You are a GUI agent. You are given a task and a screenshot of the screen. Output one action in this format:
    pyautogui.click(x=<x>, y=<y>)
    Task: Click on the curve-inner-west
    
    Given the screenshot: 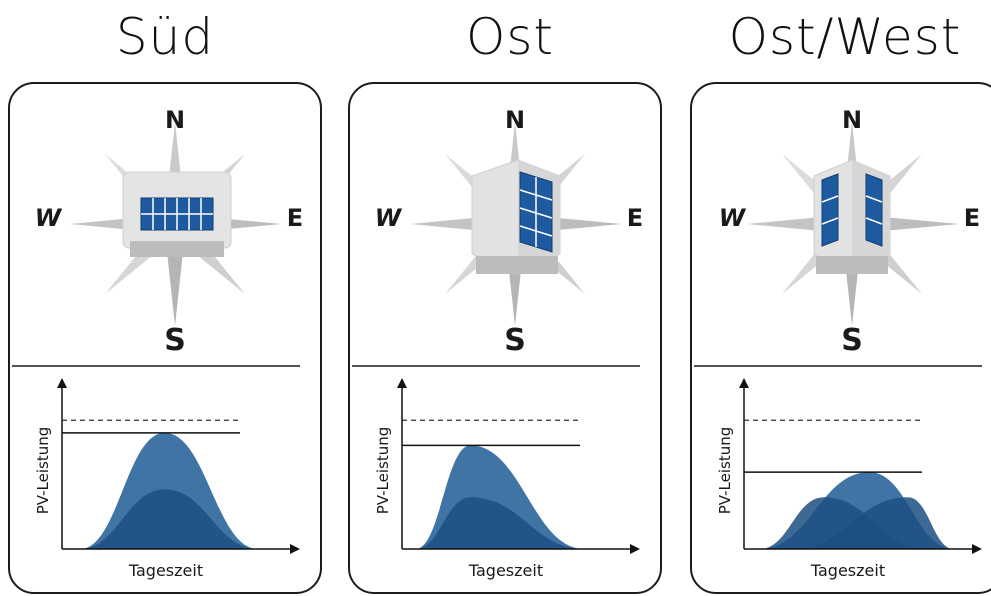 What is the action you would take?
    pyautogui.click(x=874, y=523)
    